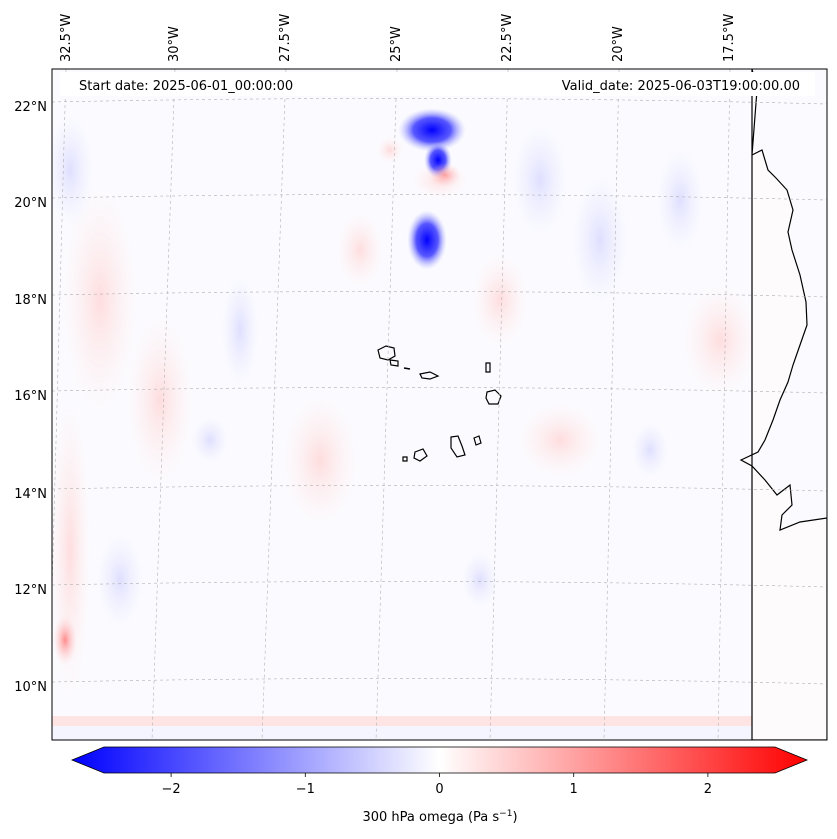 Image resolution: width=837 pixels, height=839 pixels. Describe the element at coordinates (30, 203) in the screenshot. I see `lat-label: 20°N` at that location.